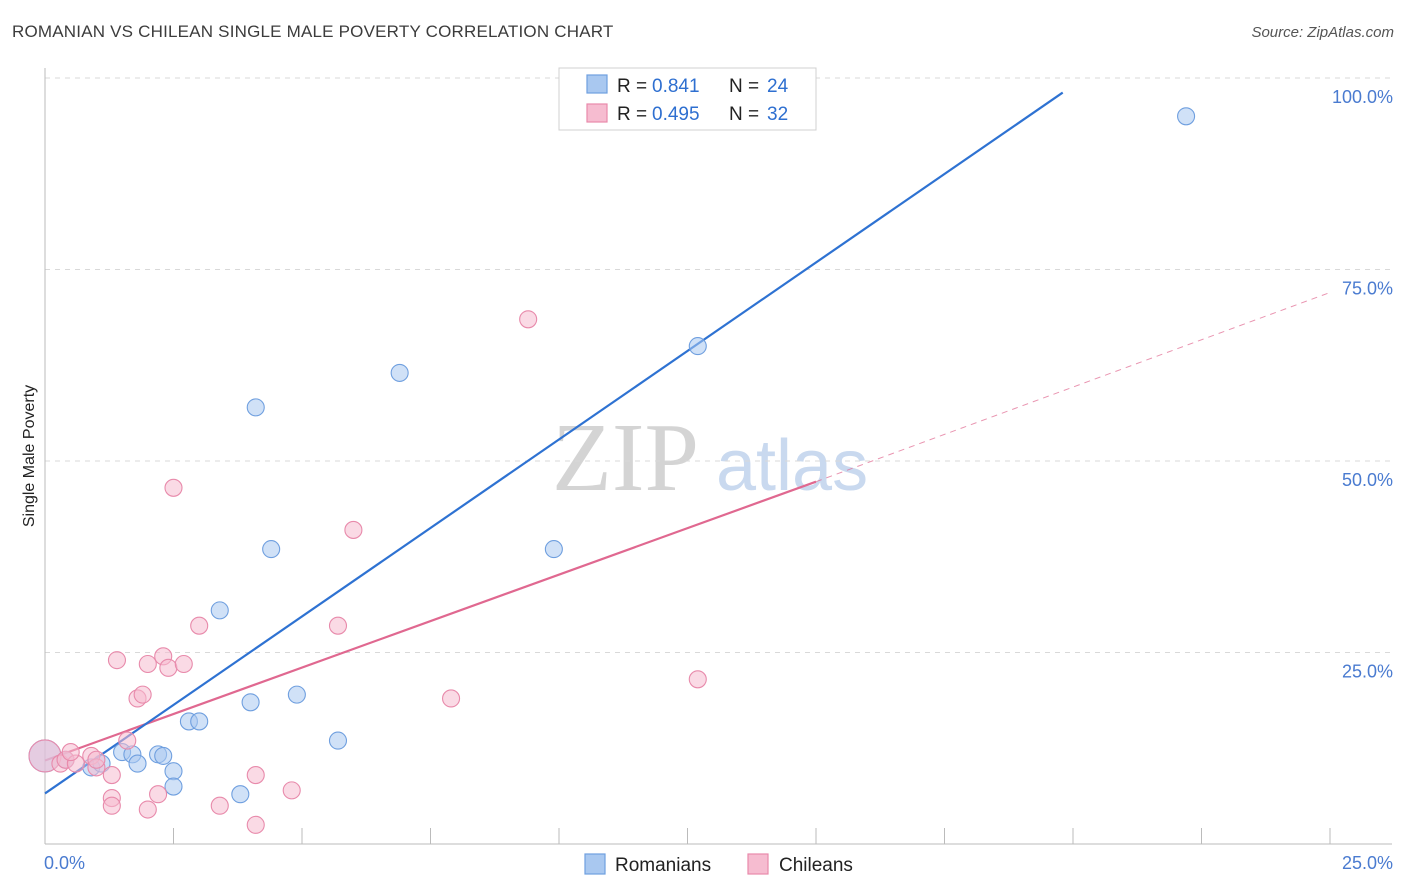 The height and width of the screenshot is (892, 1406). I want to click on y-axis-label: Single Male Poverty, so click(29, 456).